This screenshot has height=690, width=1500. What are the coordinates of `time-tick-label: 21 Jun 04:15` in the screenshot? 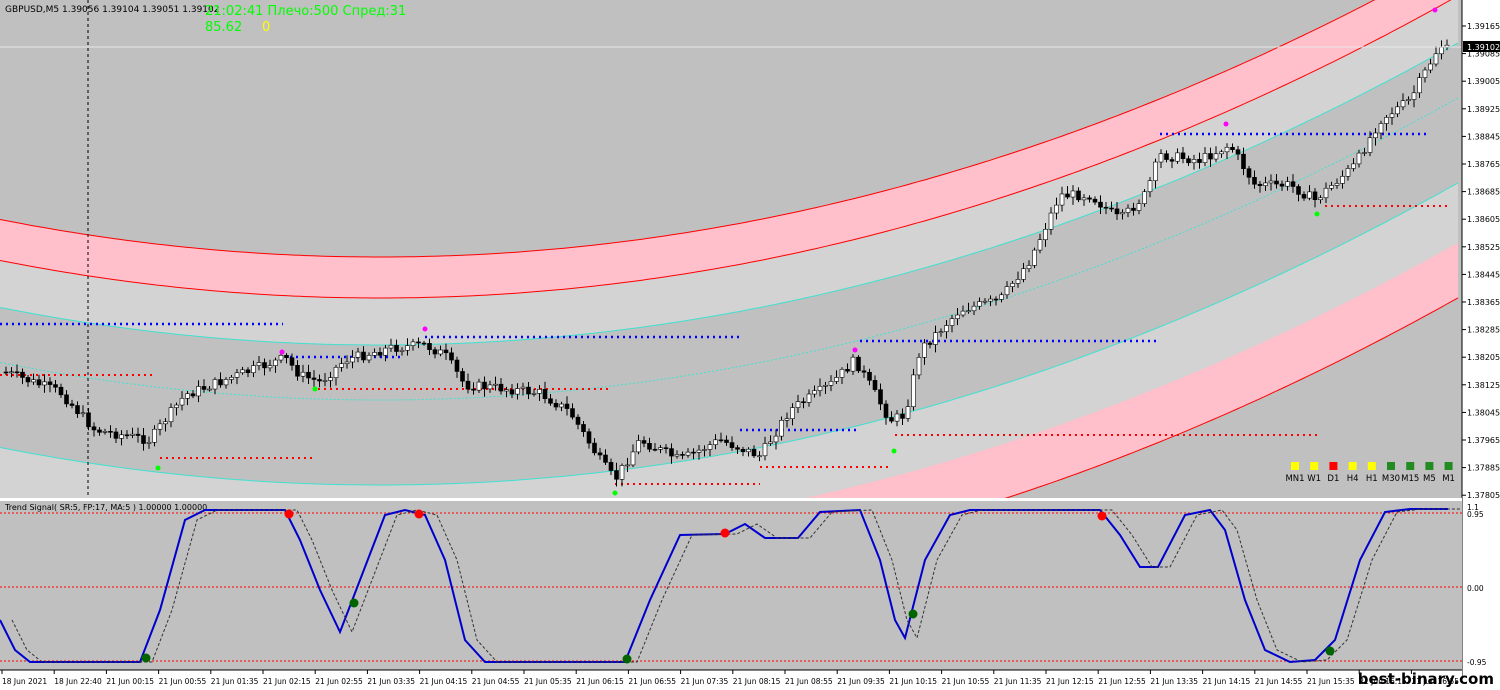 It's located at (444, 681).